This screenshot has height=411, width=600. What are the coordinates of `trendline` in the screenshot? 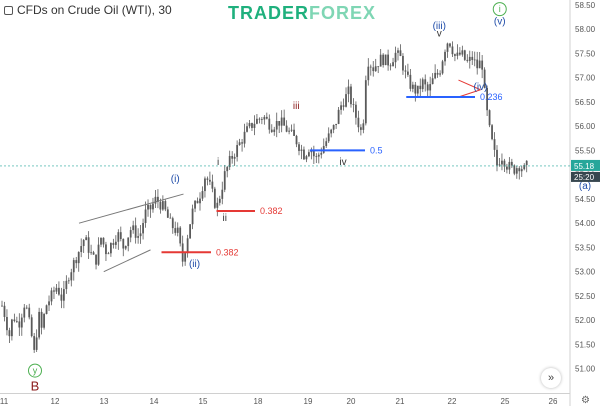 It's located at (469, 93).